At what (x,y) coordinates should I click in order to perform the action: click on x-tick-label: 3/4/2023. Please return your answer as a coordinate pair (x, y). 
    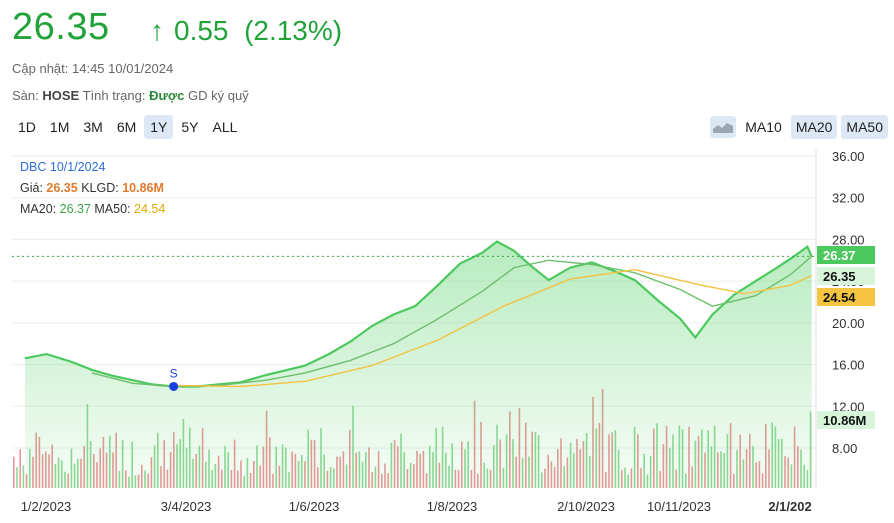
    Looking at the image, I should click on (186, 506).